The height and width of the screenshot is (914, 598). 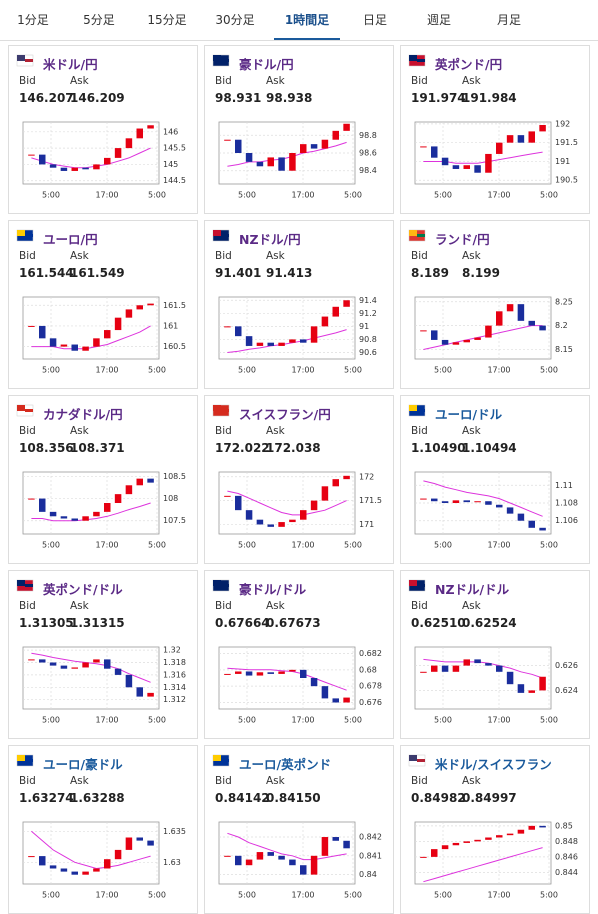 What do you see at coordinates (566, 142) in the screenshot?
I see `y-tick-label: 191.5` at bounding box center [566, 142].